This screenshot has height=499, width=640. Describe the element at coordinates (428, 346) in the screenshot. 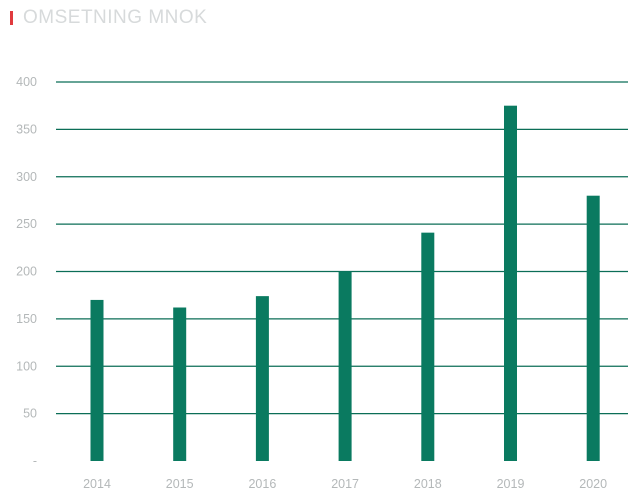

I see `bar-2018` at that location.